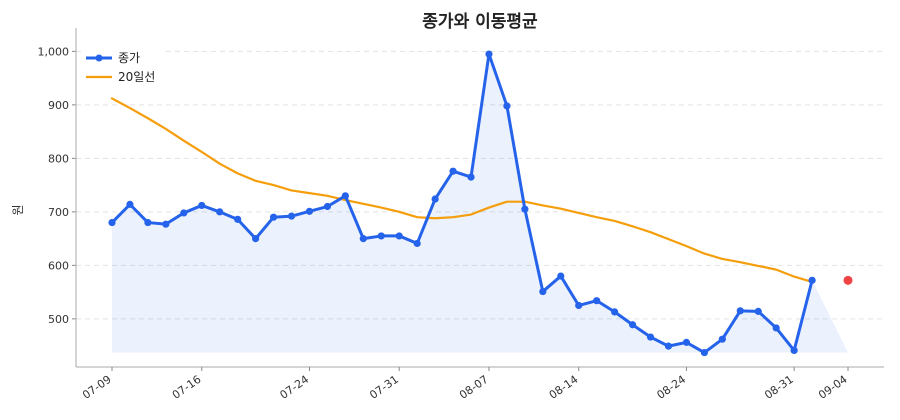 The image size is (900, 420). I want to click on legend: 종가 20일선, so click(123, 65).